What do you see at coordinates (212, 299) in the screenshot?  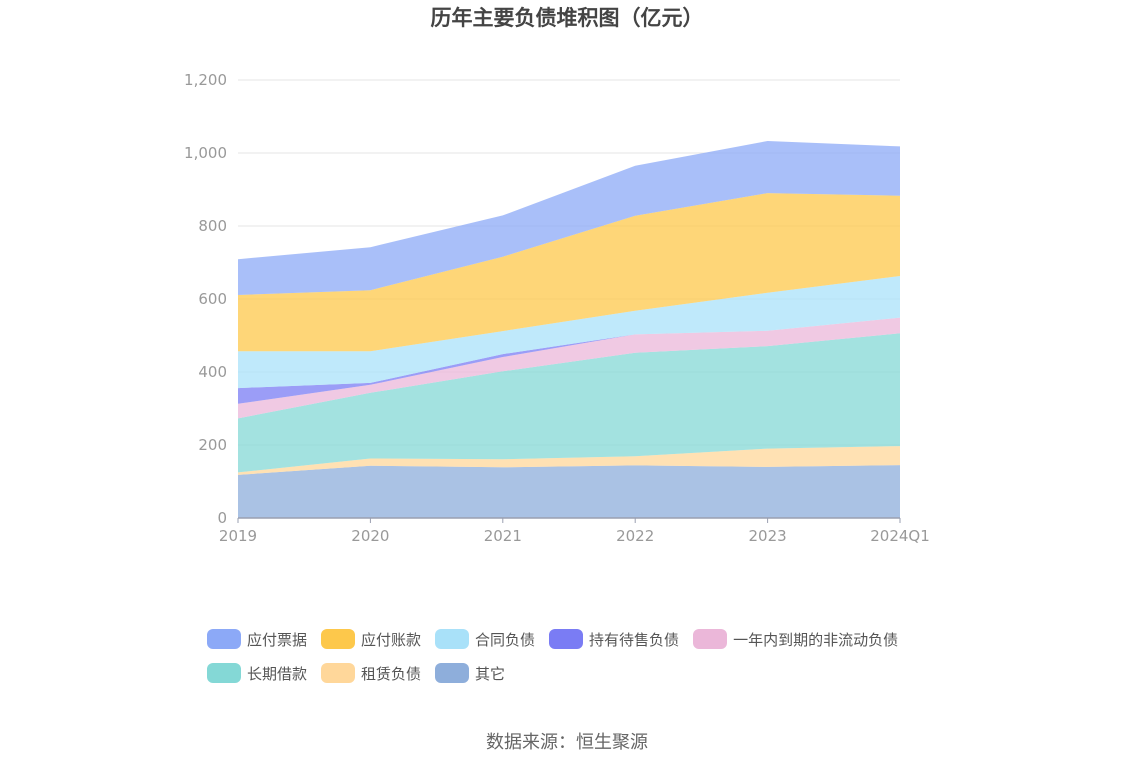 I see `y-tick-label: 600` at bounding box center [212, 299].